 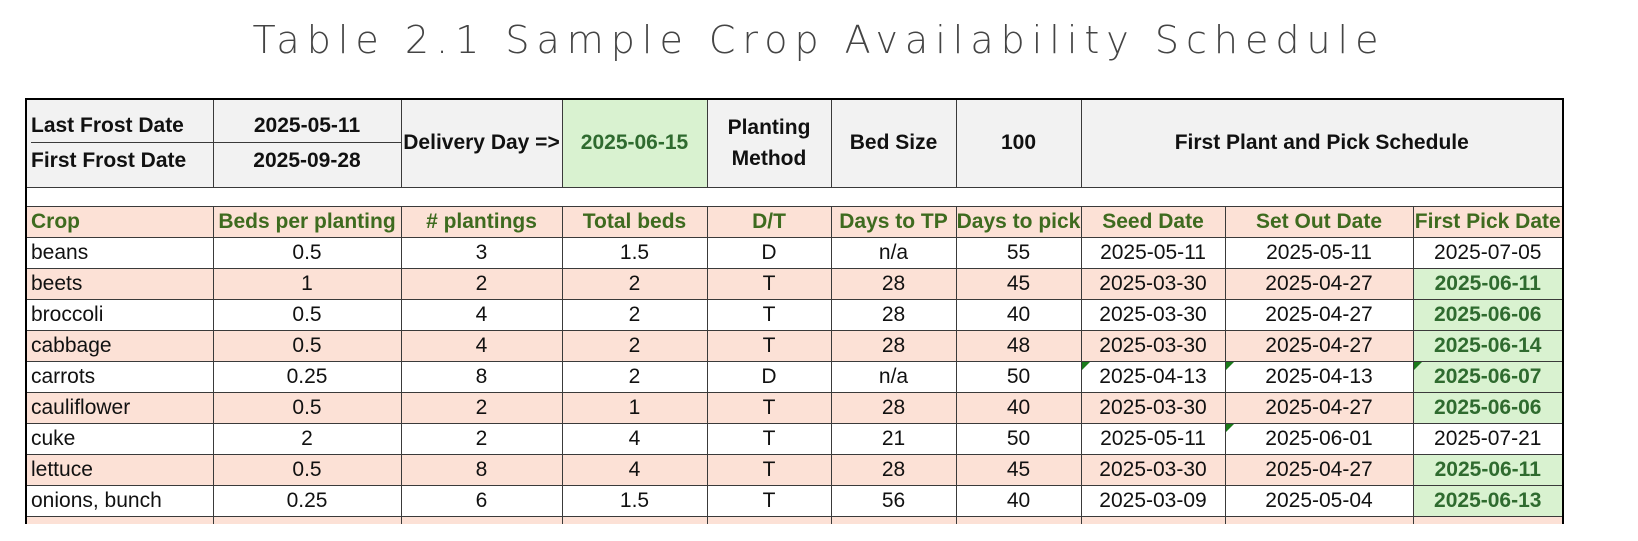 I want to click on cell-first-pick-date: 2025-07-21, so click(x=1488, y=438).